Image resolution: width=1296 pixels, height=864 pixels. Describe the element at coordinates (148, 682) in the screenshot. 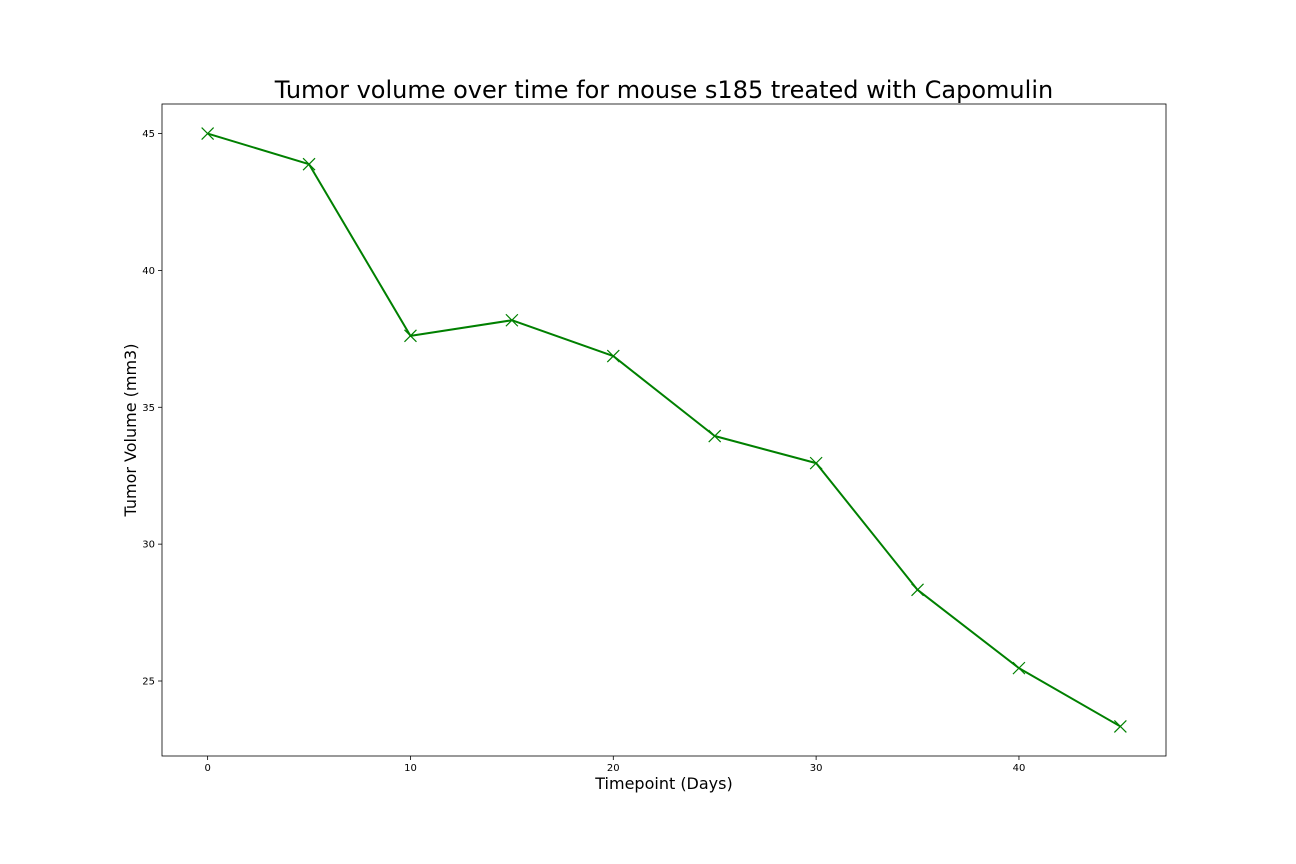

I see `y-tick-label: 25` at that location.